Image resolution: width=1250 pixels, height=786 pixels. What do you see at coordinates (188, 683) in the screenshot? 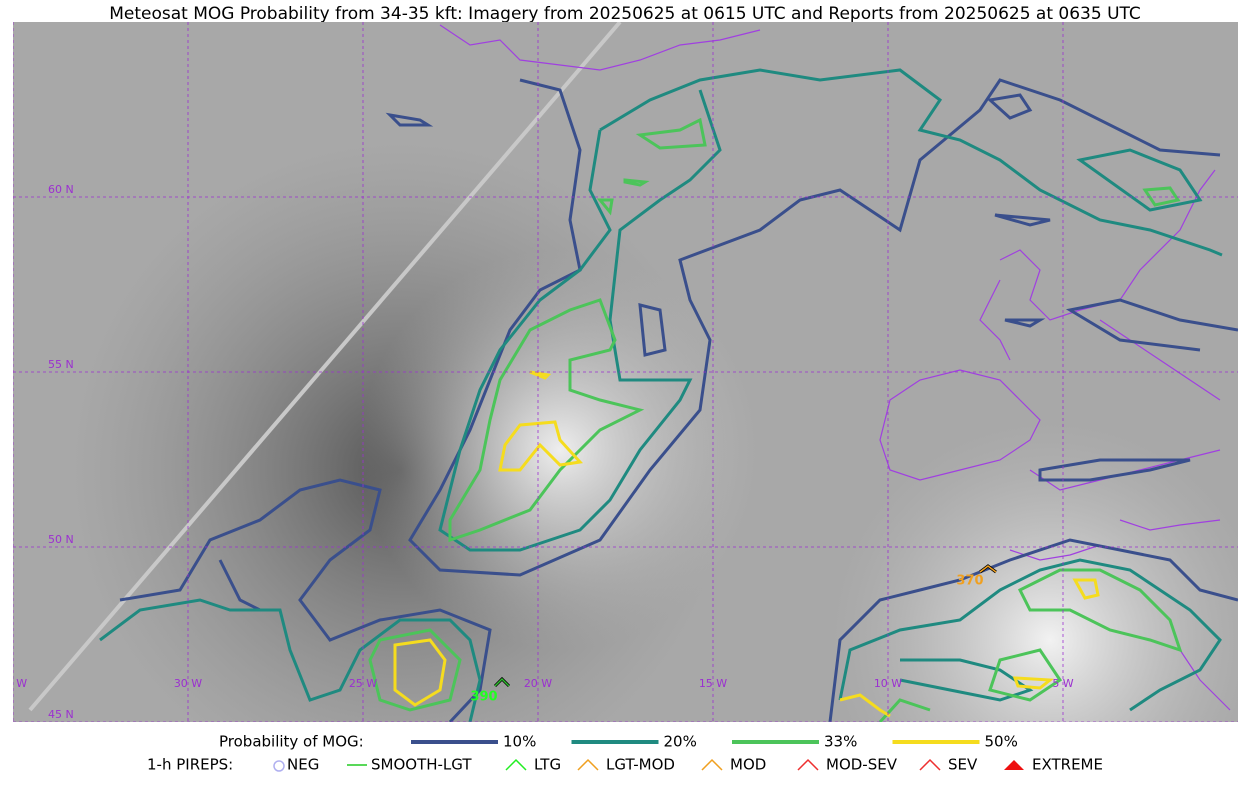
I see `lon-label: 30 W` at bounding box center [188, 683].